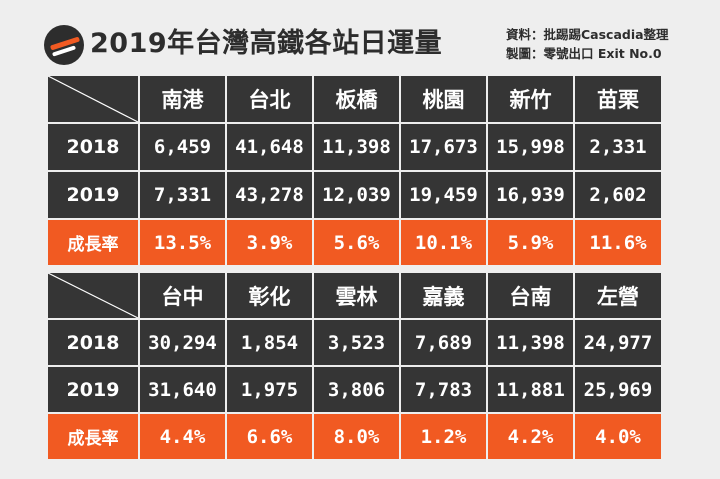  I want to click on ridership-value-cell: 7,689, so click(443, 342).